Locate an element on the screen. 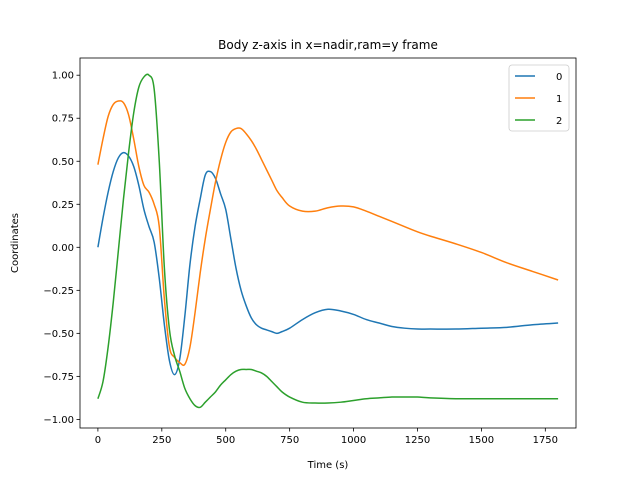  y-axis: −1.00 −0.75 −0.50 −0.25 0.00 0.25 0.50 0.75 1.00 is located at coordinates (61, 248).